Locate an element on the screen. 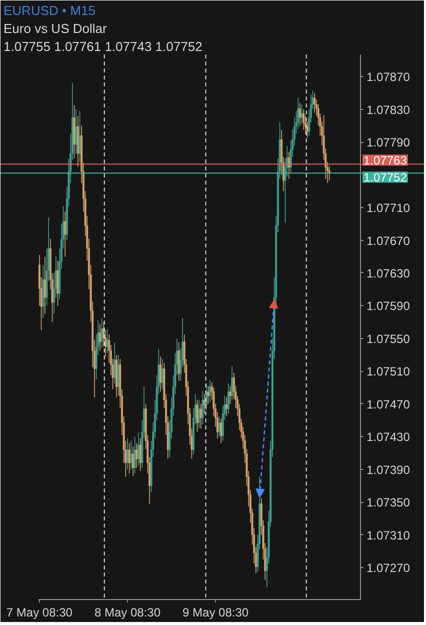  y-tick-label: 1.07470 is located at coordinates (388, 404).